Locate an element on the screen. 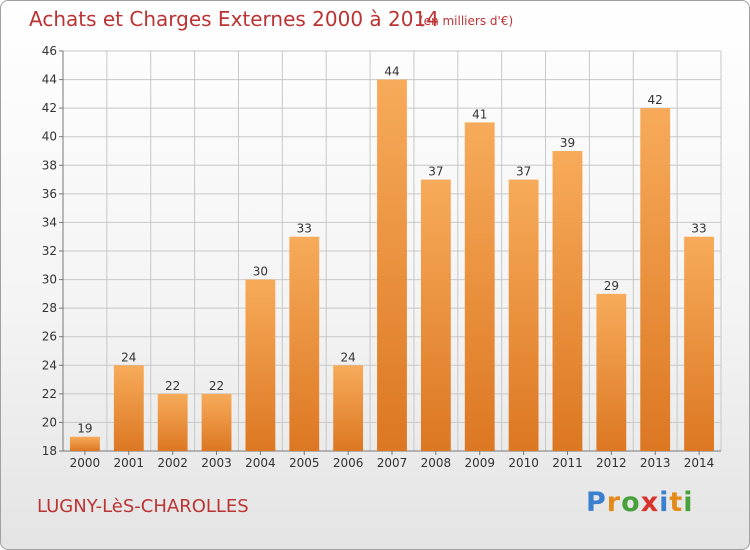 This screenshot has height=550, width=750. logo-letter: o is located at coordinates (631, 502).